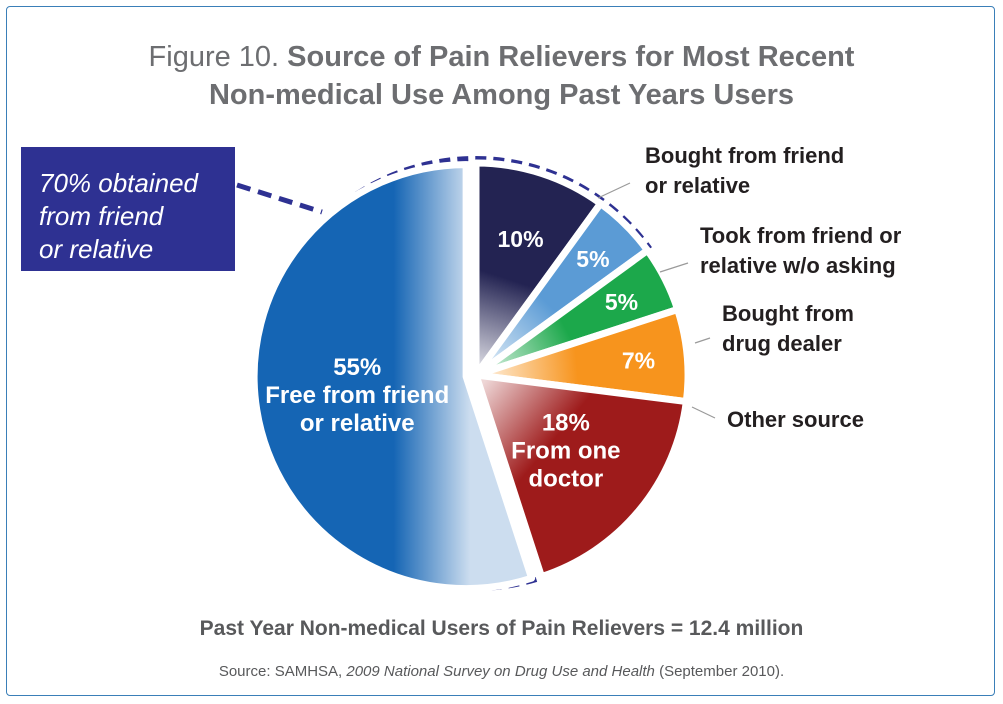  What do you see at coordinates (621, 302) in the screenshot?
I see `slice-value-label-2: 5%` at bounding box center [621, 302].